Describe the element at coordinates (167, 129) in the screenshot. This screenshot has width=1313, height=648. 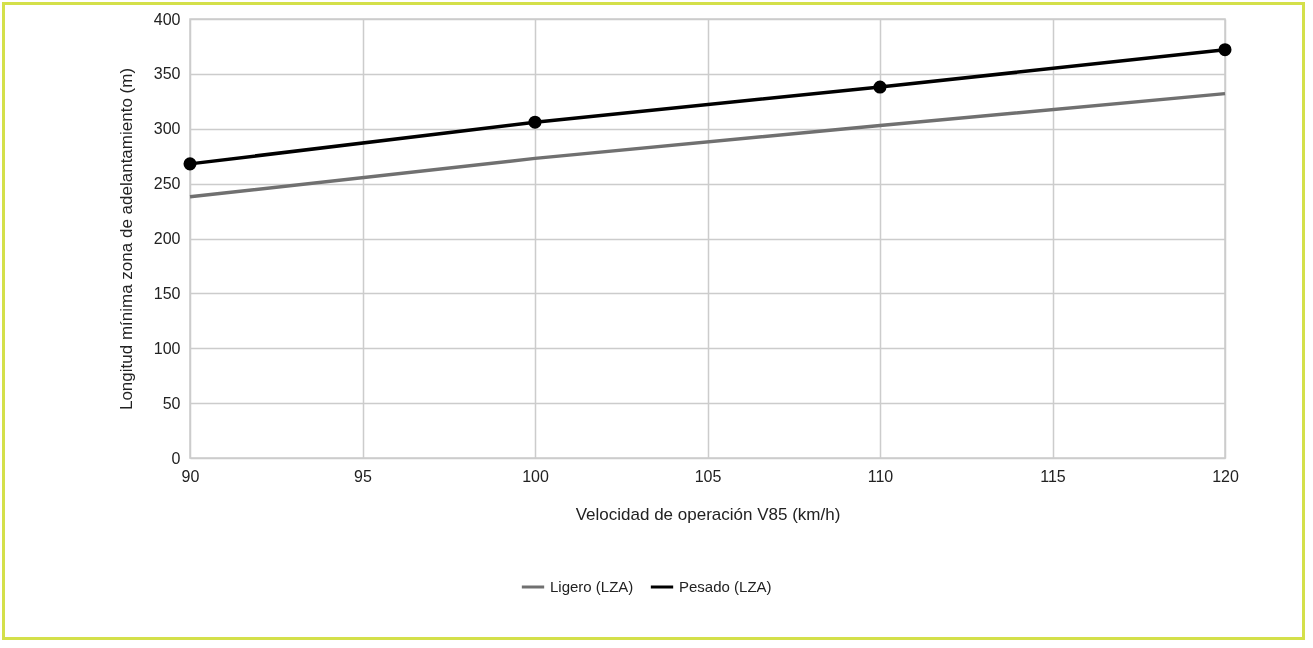
I see `y-tick-label: 300` at that location.